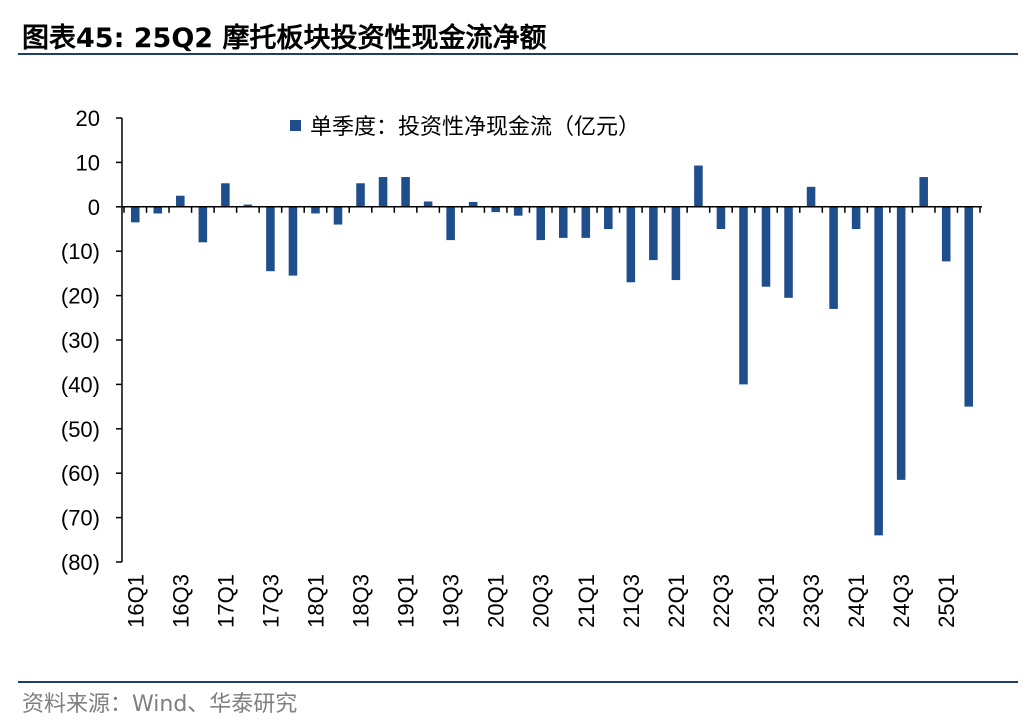 Image resolution: width=1036 pixels, height=728 pixels. I want to click on bar-17Q4, so click(293, 241).